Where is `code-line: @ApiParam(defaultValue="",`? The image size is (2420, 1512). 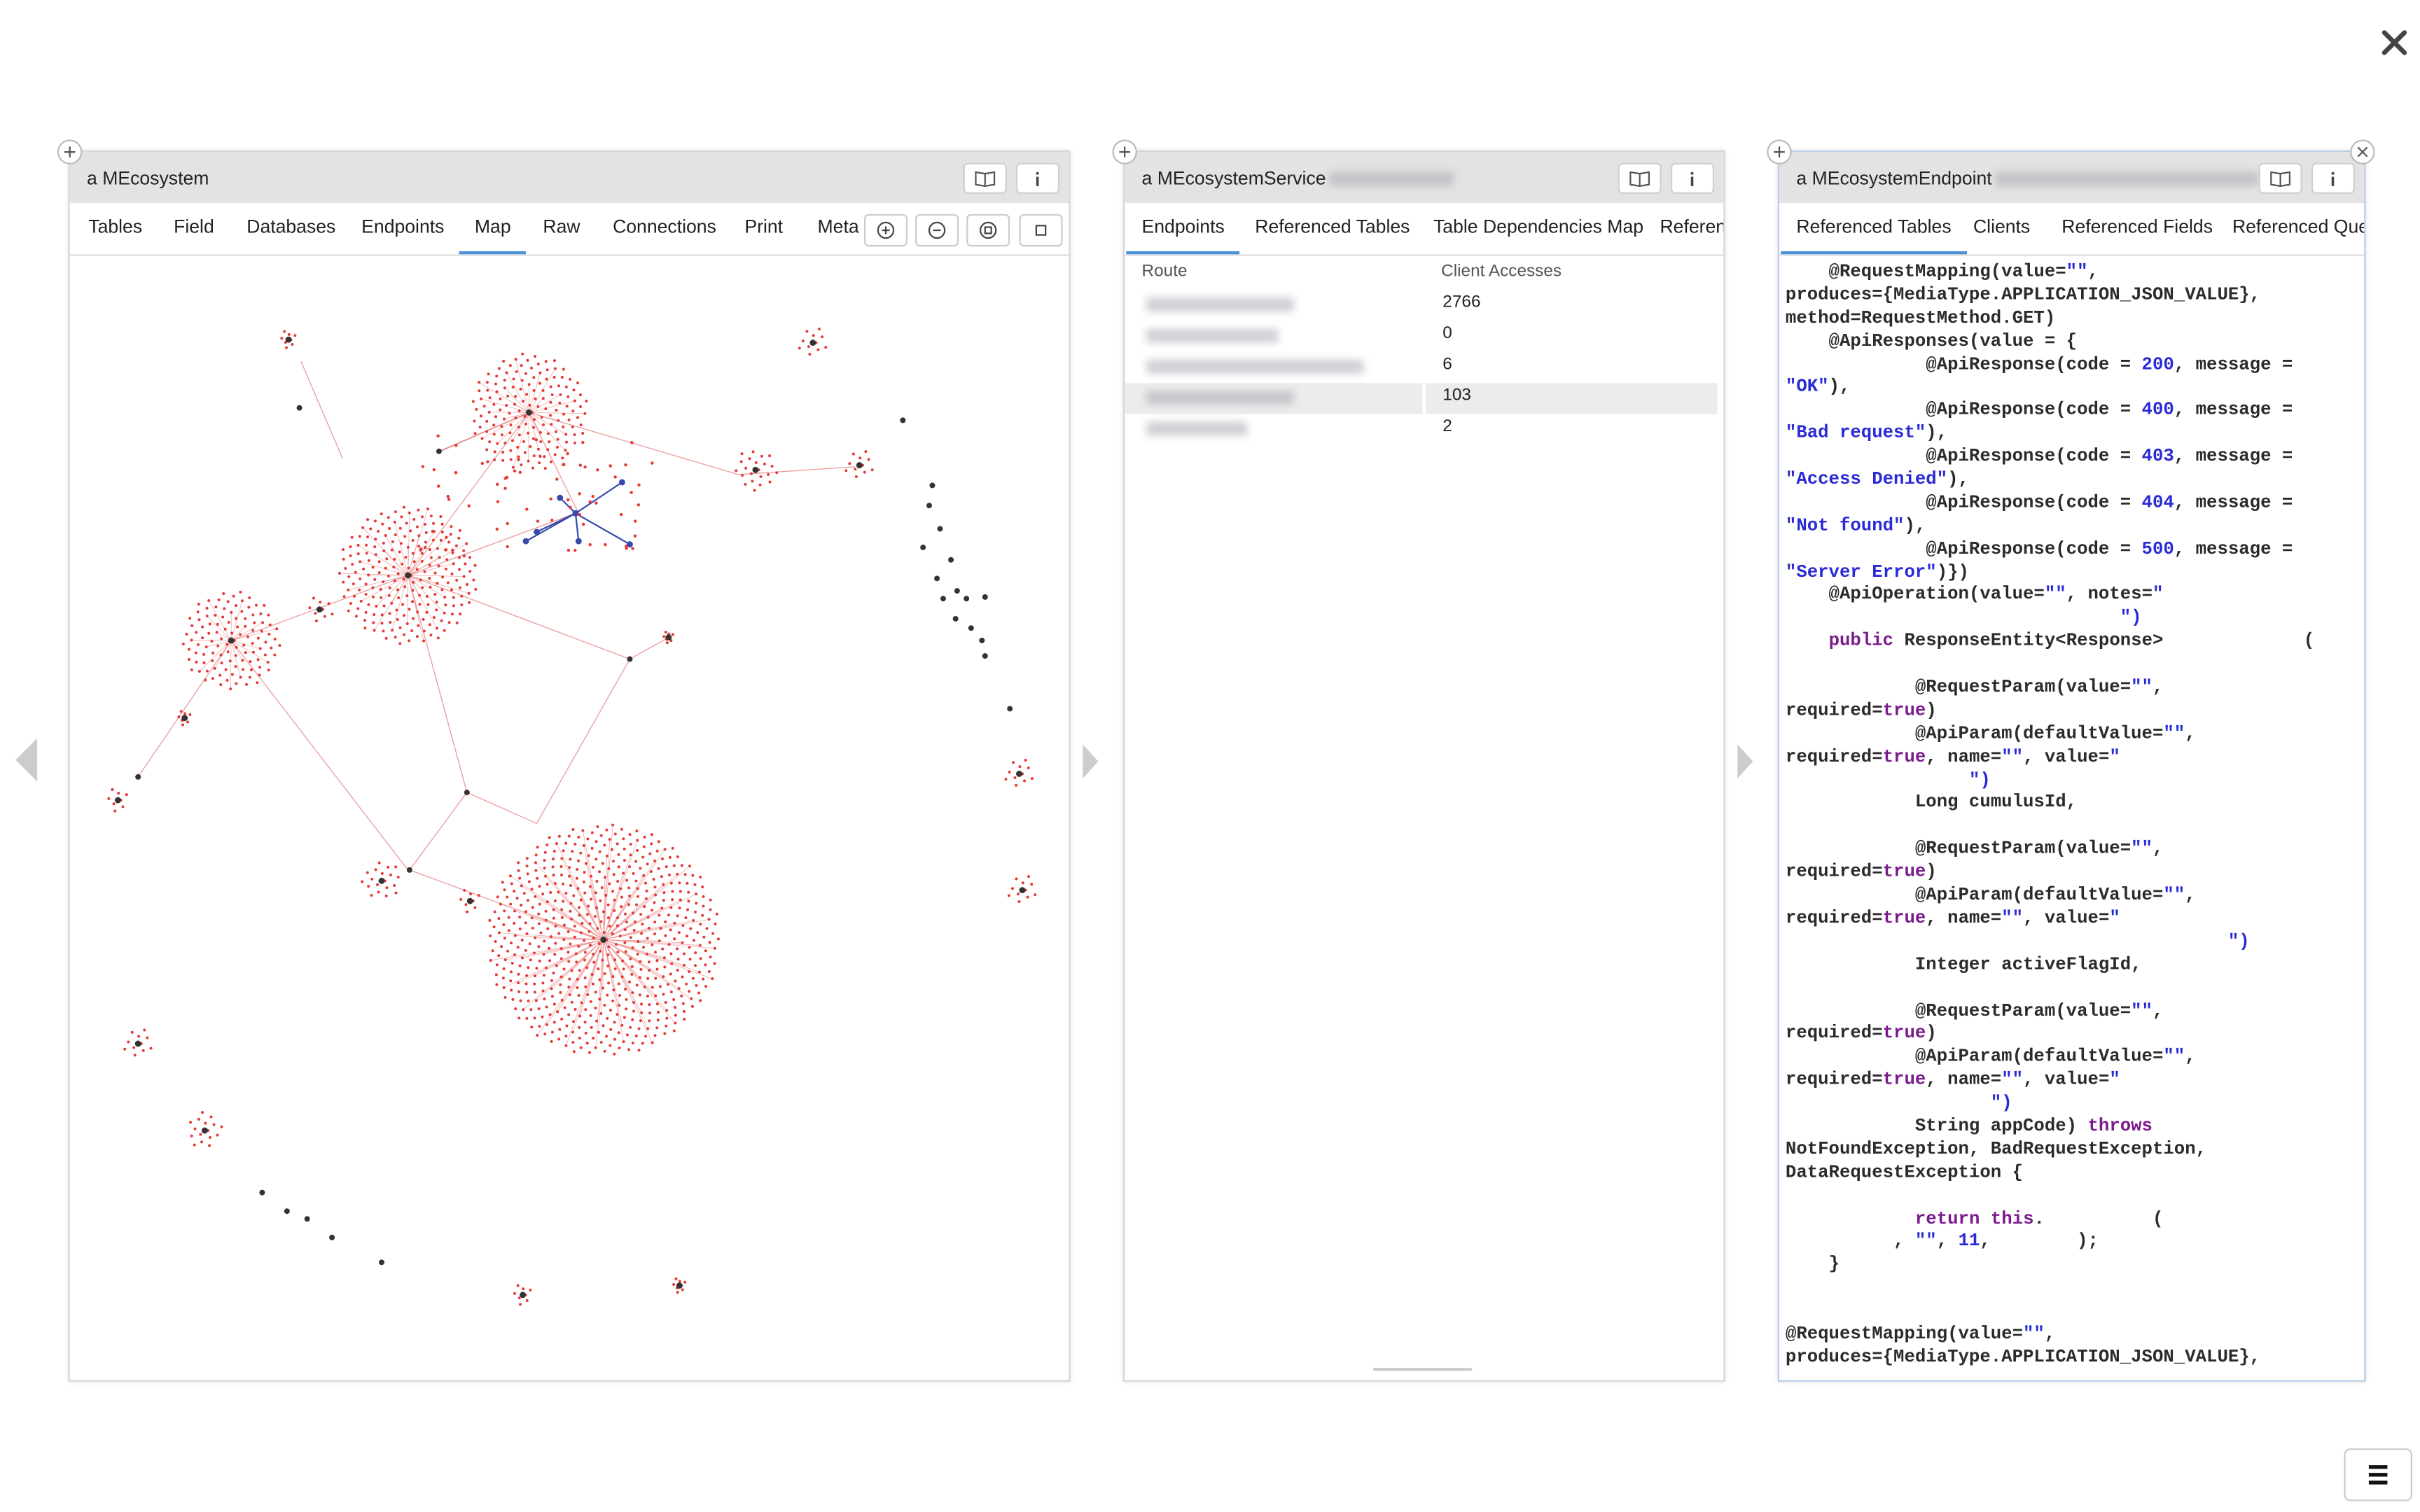
code-line: @ApiParam(defaultValue="", is located at coordinates (1990, 734).